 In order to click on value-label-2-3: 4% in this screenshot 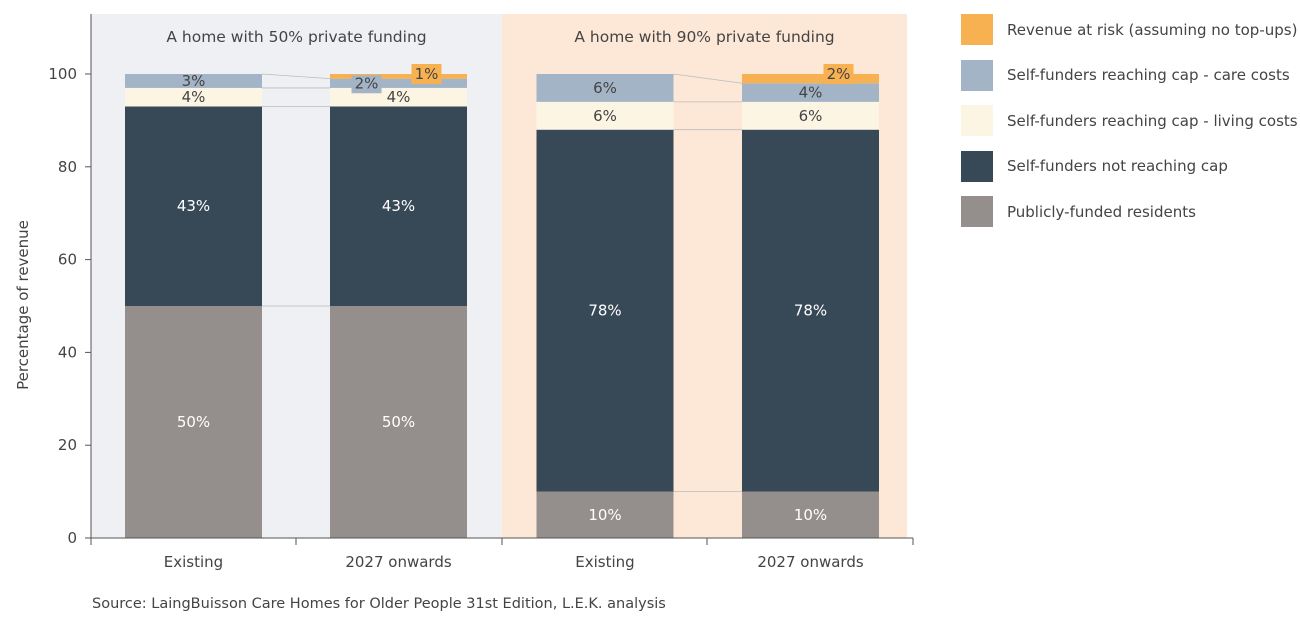, I will do `click(399, 97)`.